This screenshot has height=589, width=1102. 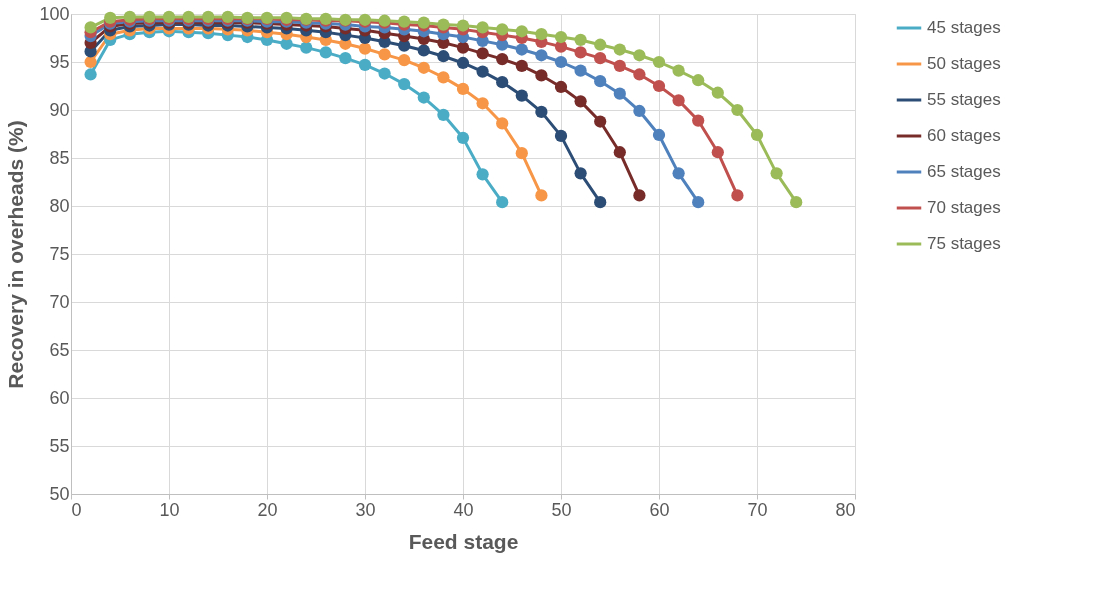 I want to click on legend-label: 45 stages, so click(x=964, y=27).